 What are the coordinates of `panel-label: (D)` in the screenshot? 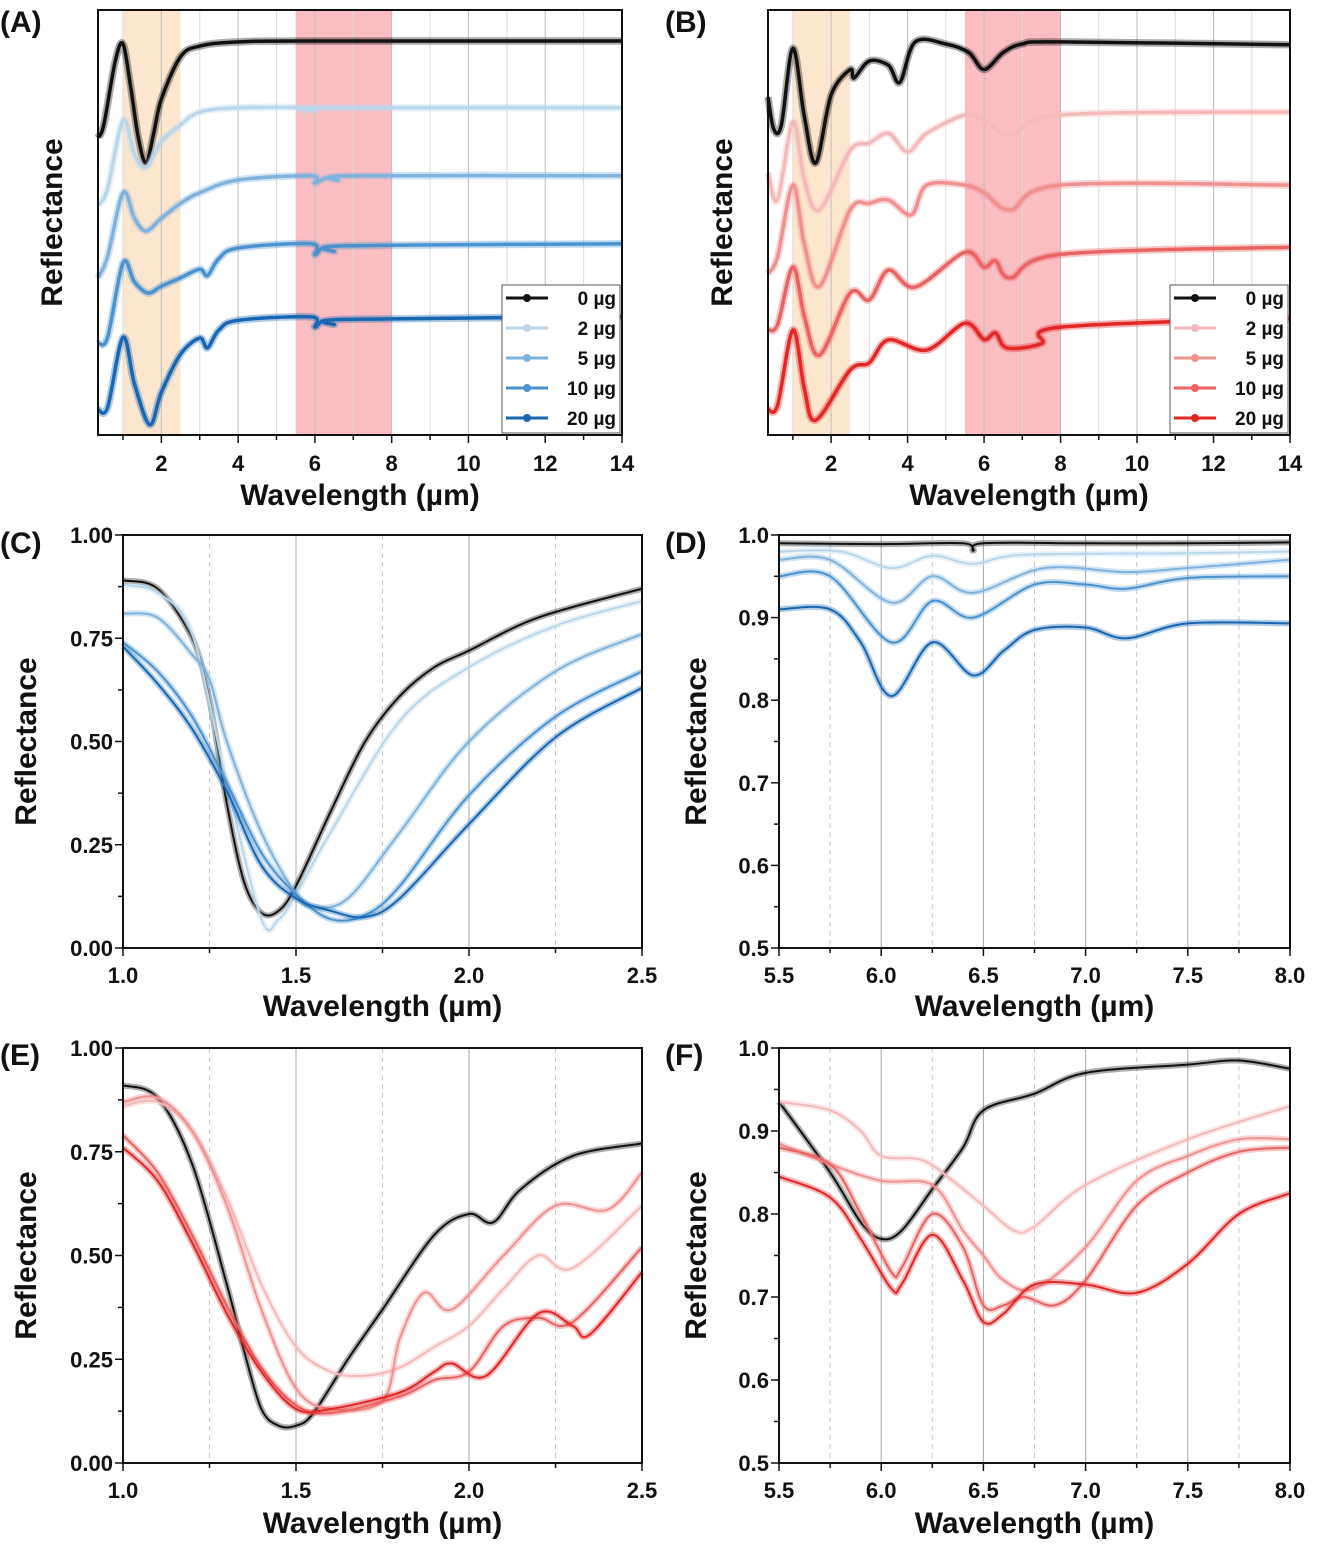 It's located at (686, 543).